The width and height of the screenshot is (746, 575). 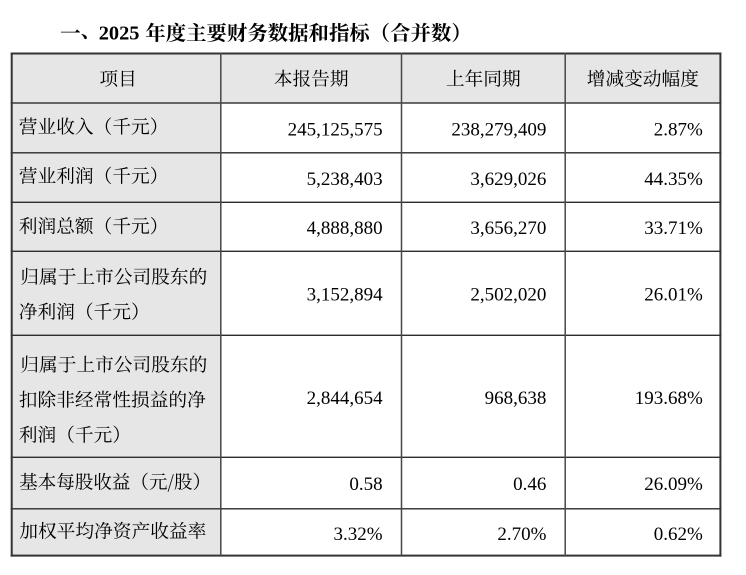 I want to click on svg-text: 3,656,270, so click(x=508, y=228).